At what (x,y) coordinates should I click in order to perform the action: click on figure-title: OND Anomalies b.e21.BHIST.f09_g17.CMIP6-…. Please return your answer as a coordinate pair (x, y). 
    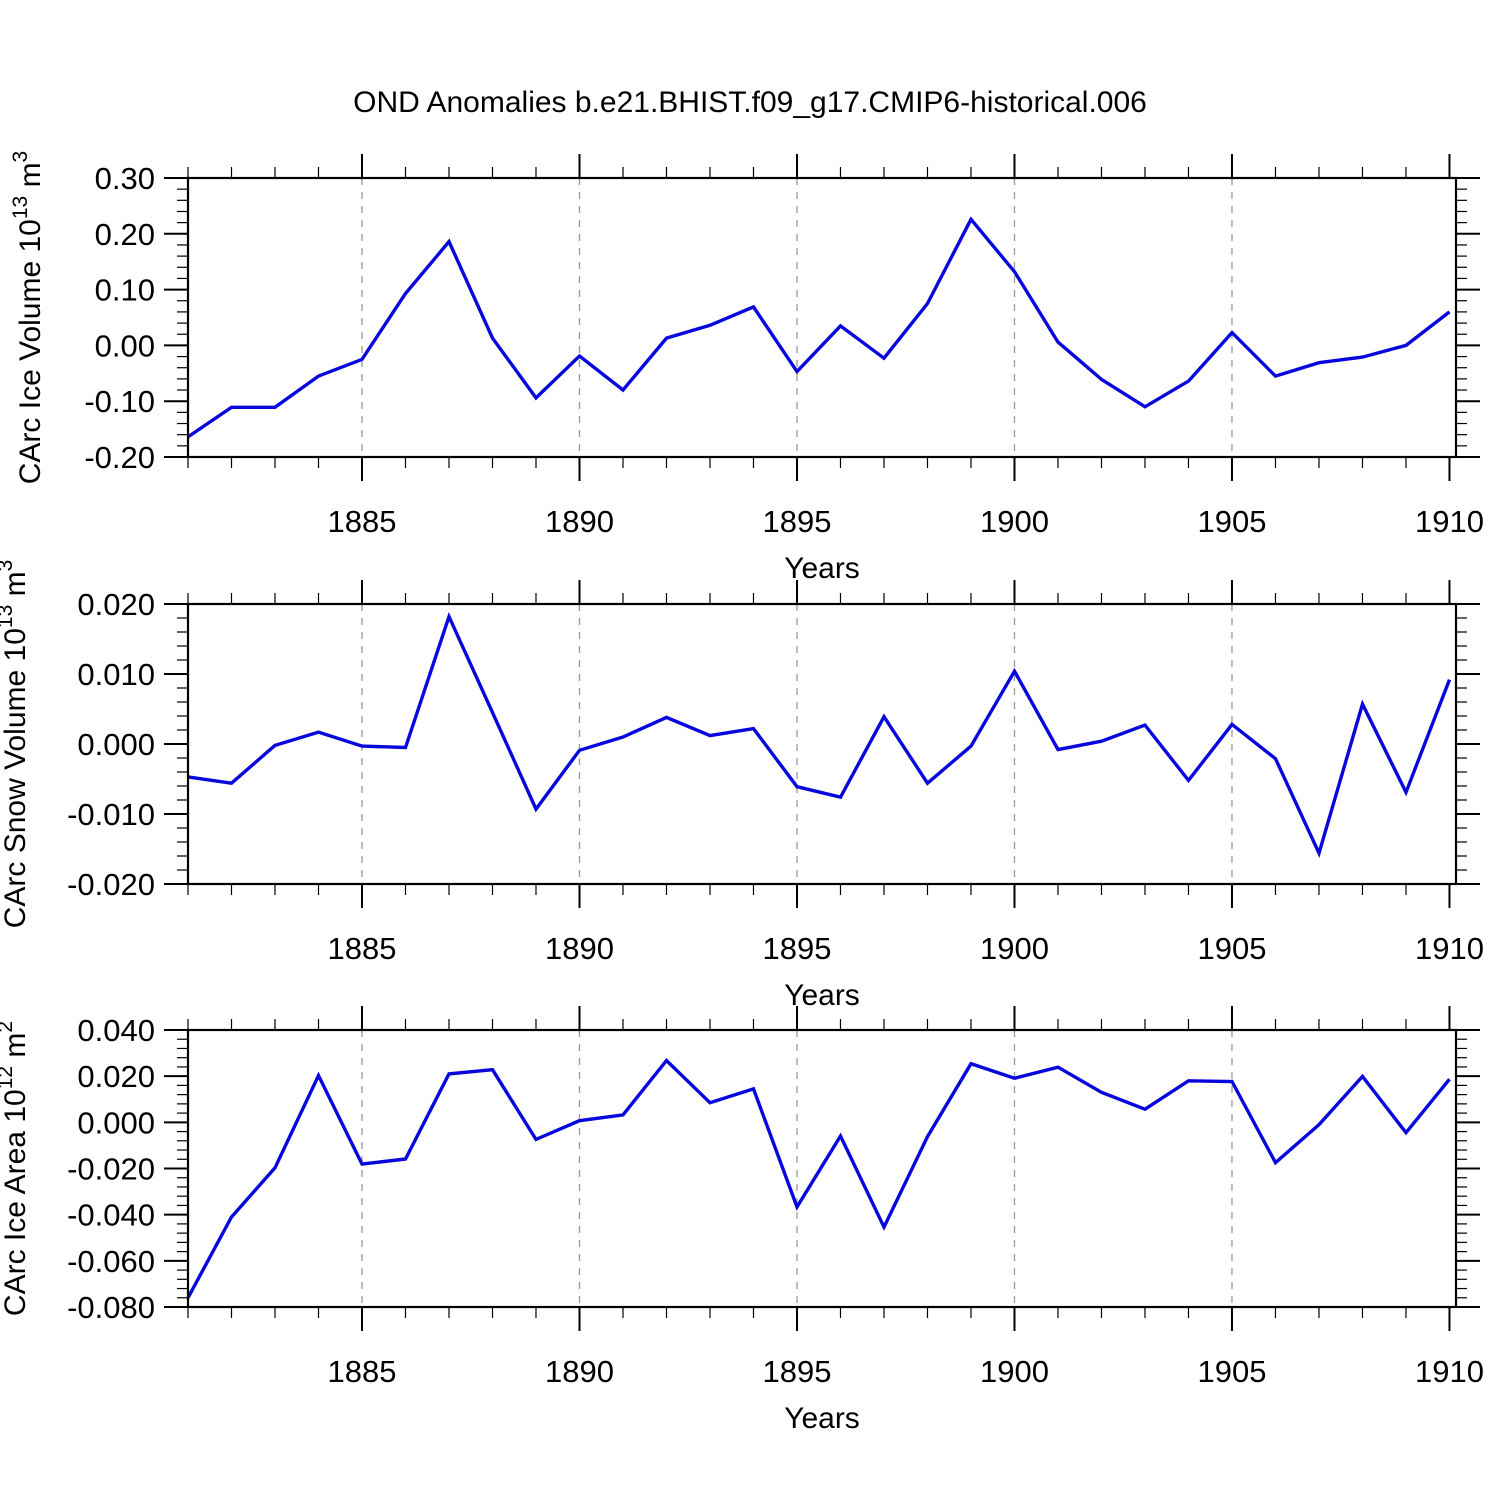
    Looking at the image, I should click on (750, 102).